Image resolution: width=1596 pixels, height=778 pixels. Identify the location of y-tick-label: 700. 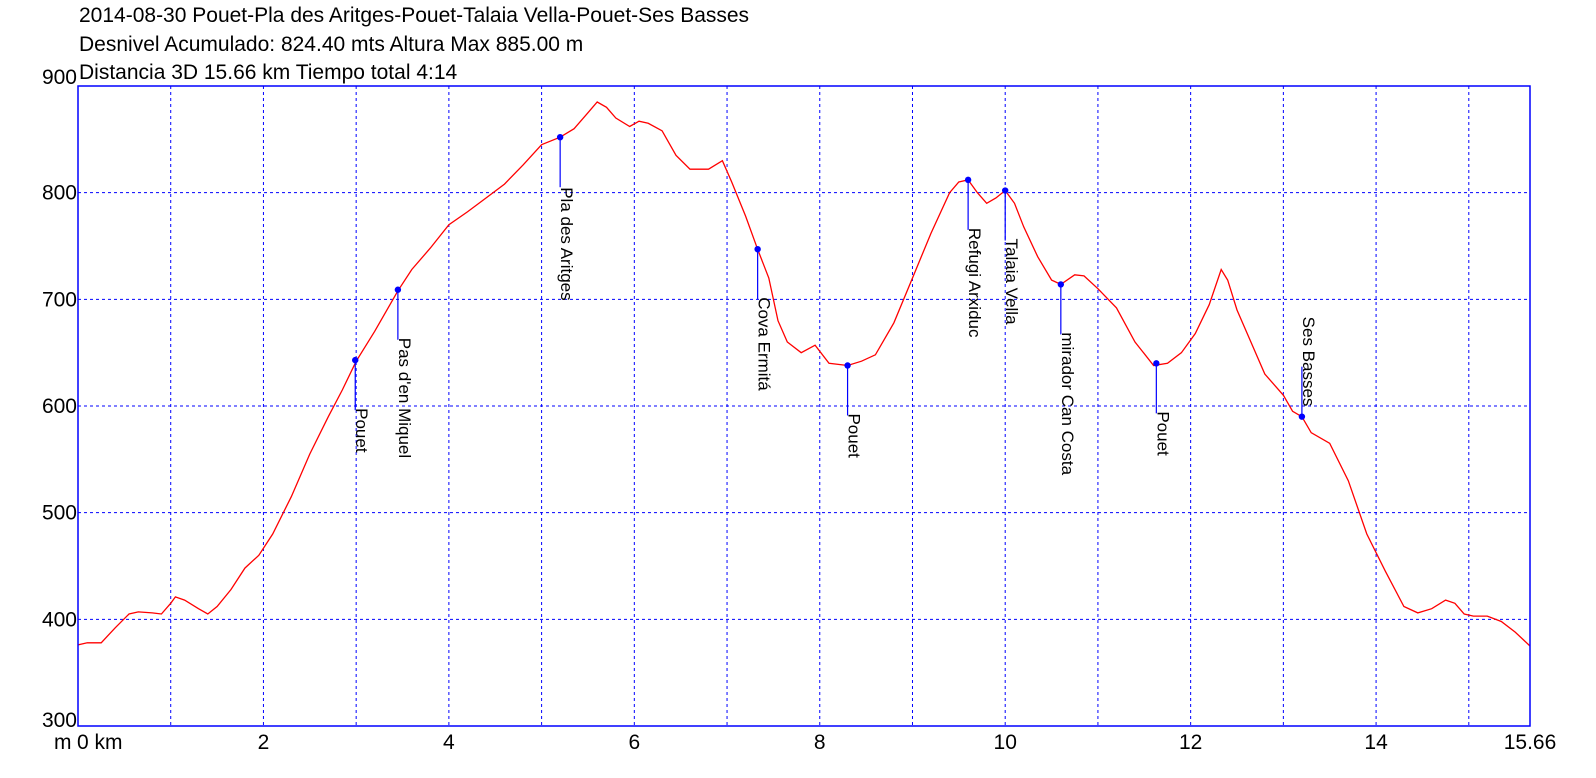
(59, 299).